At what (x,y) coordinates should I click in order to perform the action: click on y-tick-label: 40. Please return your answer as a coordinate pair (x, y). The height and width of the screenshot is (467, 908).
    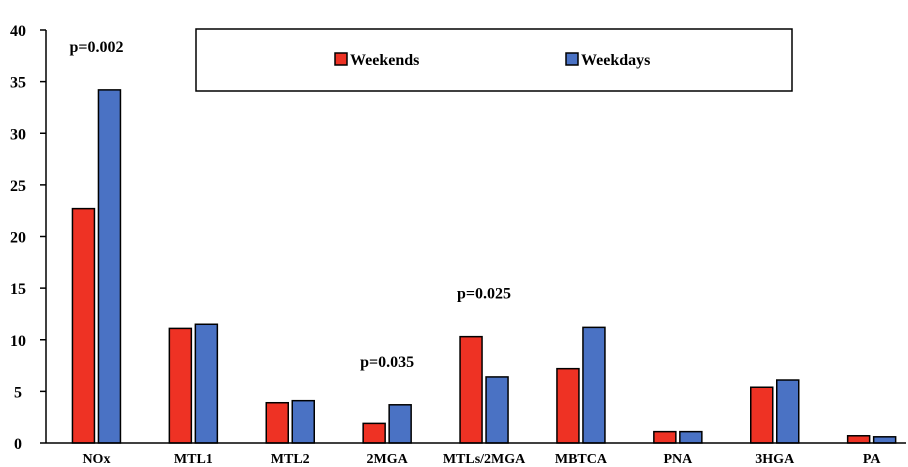
    Looking at the image, I should click on (18, 31).